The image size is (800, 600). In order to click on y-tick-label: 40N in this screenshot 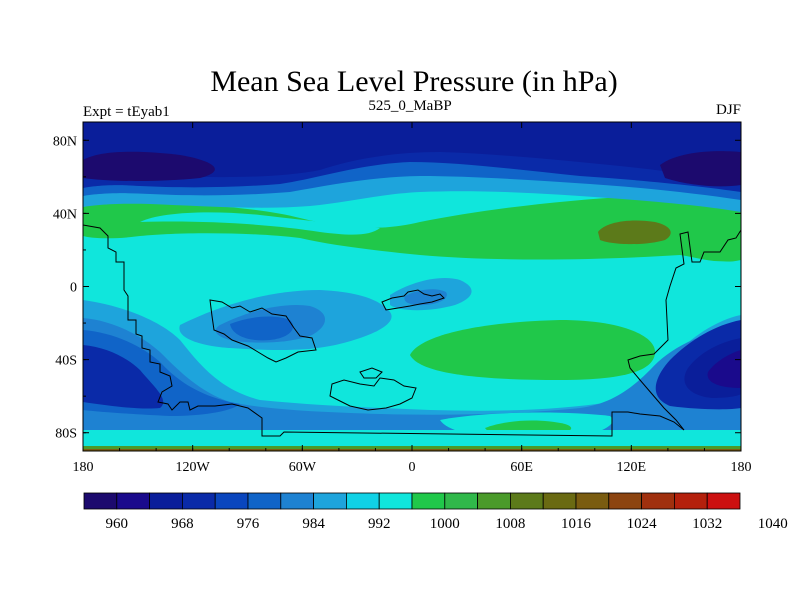, I will do `click(65, 214)`.